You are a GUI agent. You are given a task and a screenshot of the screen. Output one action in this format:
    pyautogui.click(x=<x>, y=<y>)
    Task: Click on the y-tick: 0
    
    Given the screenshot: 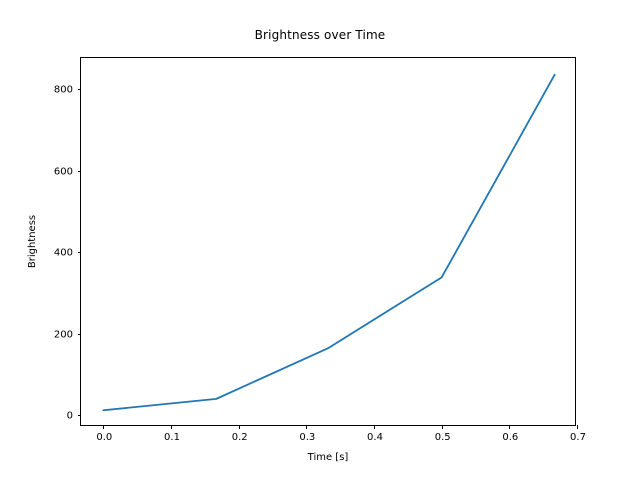 What is the action you would take?
    pyautogui.click(x=74, y=416)
    